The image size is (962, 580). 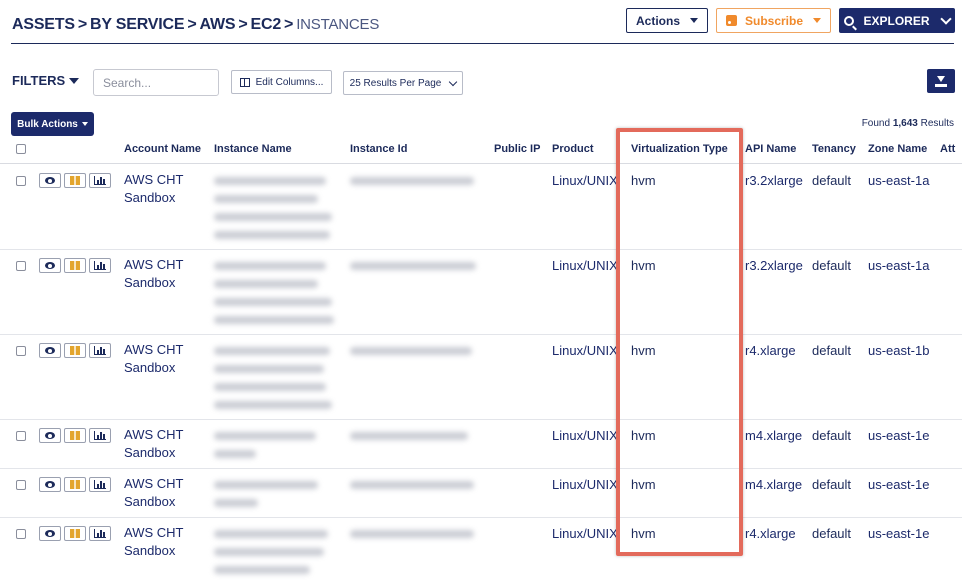 What do you see at coordinates (898, 149) in the screenshot?
I see `column-header-zone-name: Zone Name` at bounding box center [898, 149].